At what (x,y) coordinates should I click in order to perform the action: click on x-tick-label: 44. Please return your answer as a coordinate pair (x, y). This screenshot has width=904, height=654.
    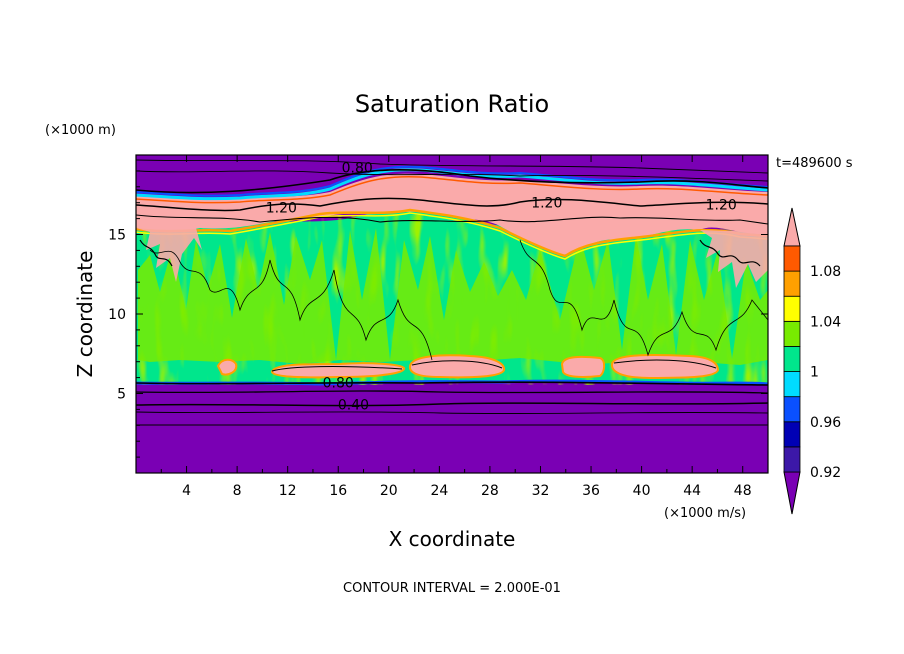
    Looking at the image, I should click on (692, 491).